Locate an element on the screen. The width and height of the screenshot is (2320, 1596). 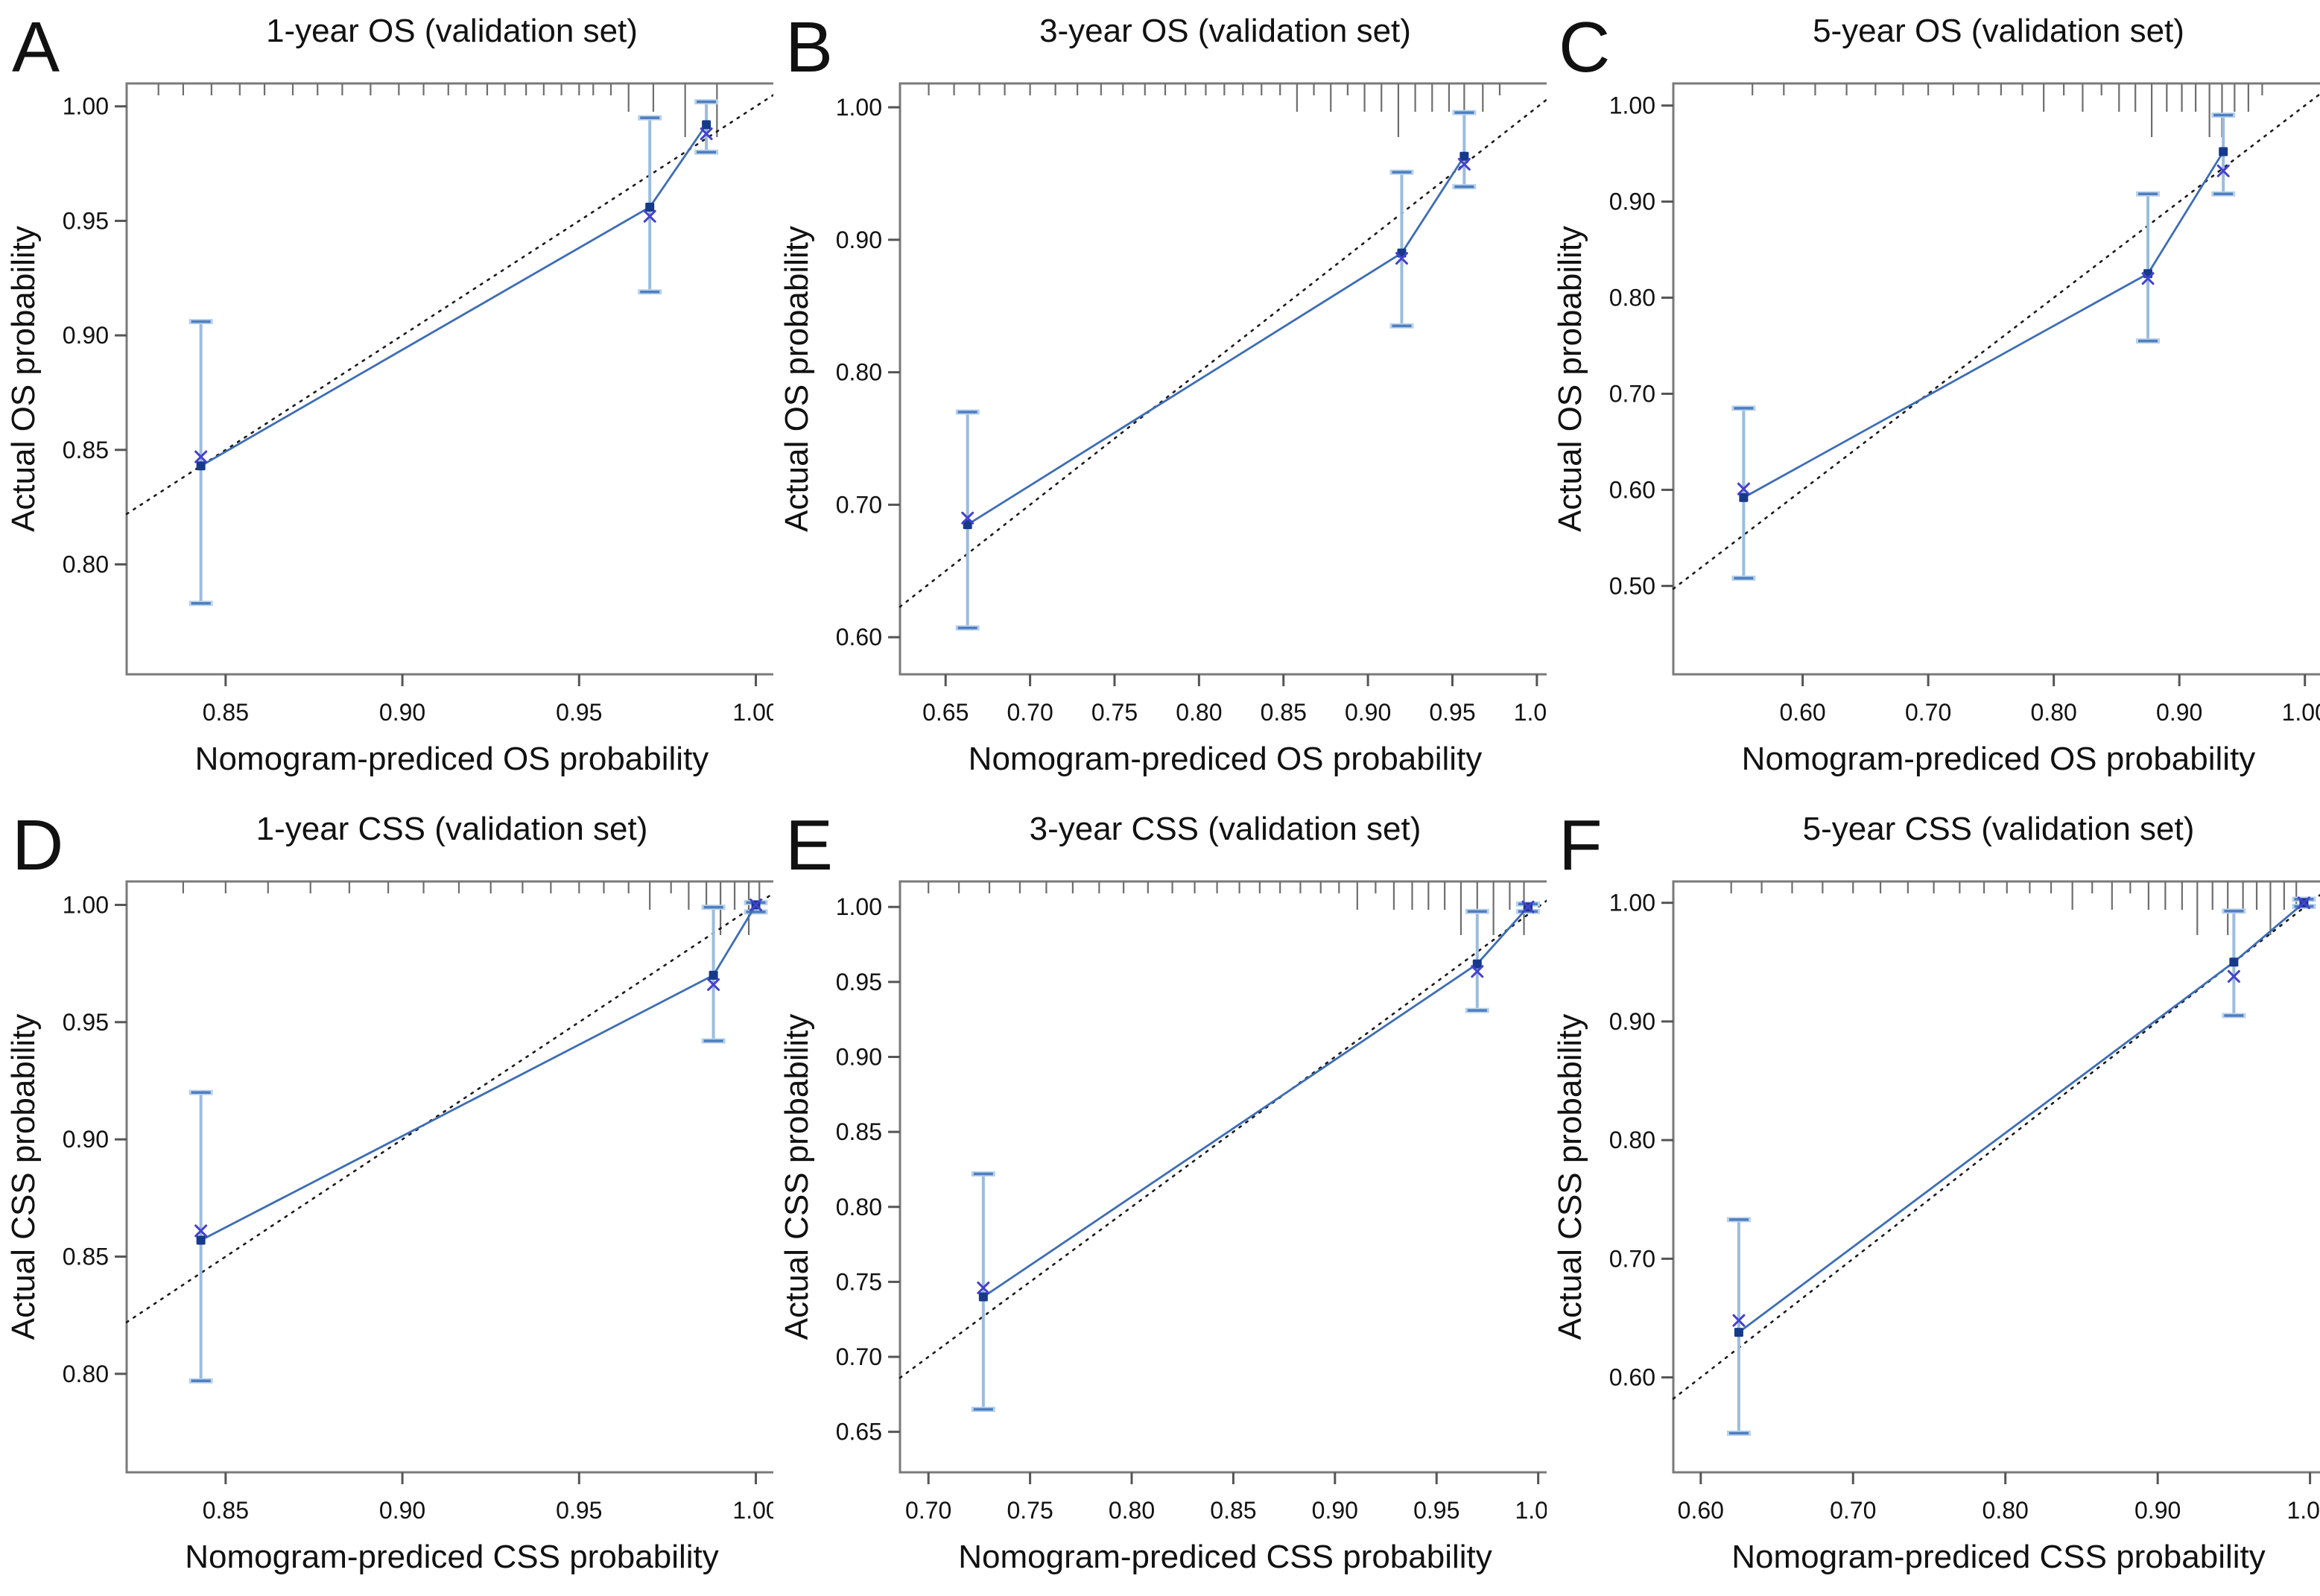
x-tick-label: 0.65 is located at coordinates (946, 712).